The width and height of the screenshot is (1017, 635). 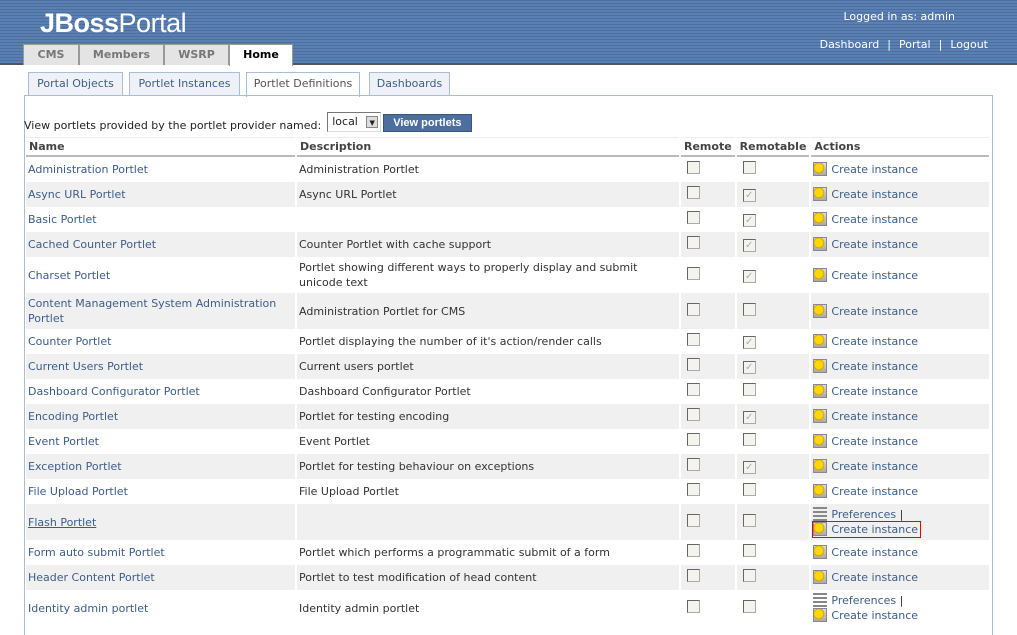 What do you see at coordinates (51, 54) in the screenshot?
I see `tab-cms: CMS` at bounding box center [51, 54].